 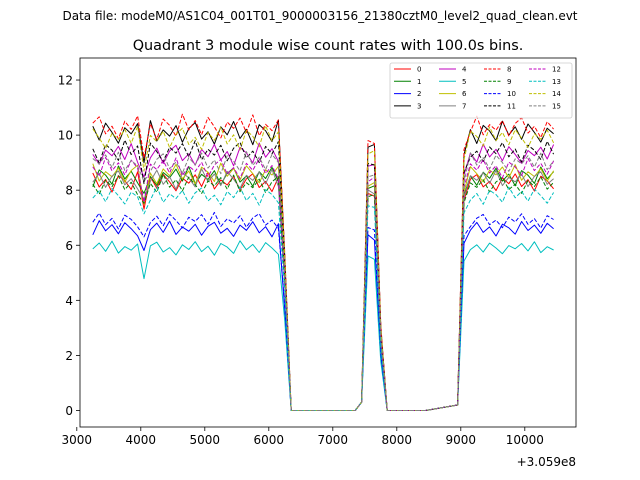 What do you see at coordinates (464, 70) in the screenshot?
I see `legend-label-4: 4` at bounding box center [464, 70].